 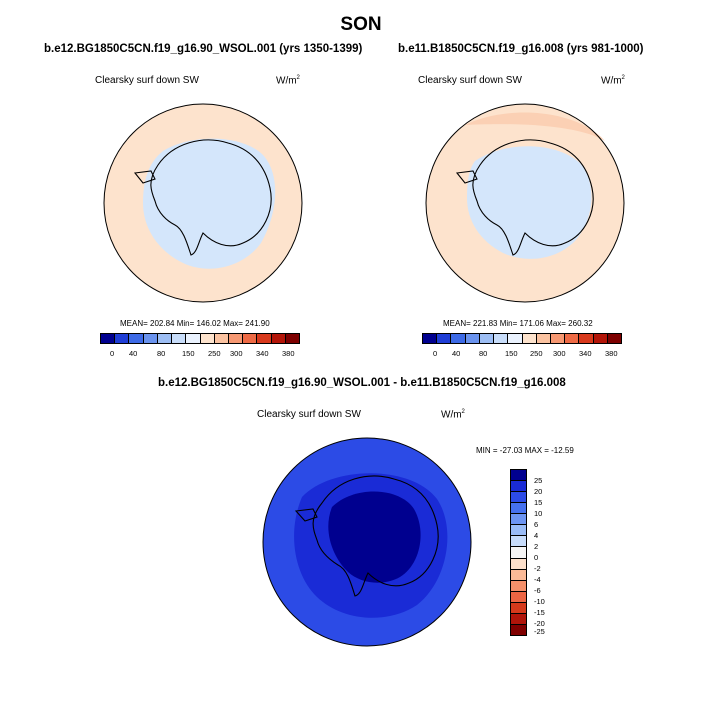 What do you see at coordinates (613, 81) in the screenshot?
I see `panel2-units: W/m2` at bounding box center [613, 81].